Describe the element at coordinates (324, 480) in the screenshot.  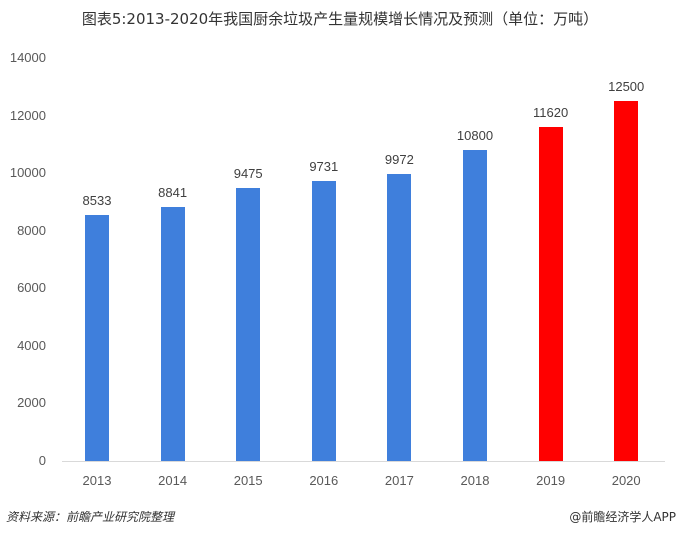
I see `x-tick-label: 2016` at that location.